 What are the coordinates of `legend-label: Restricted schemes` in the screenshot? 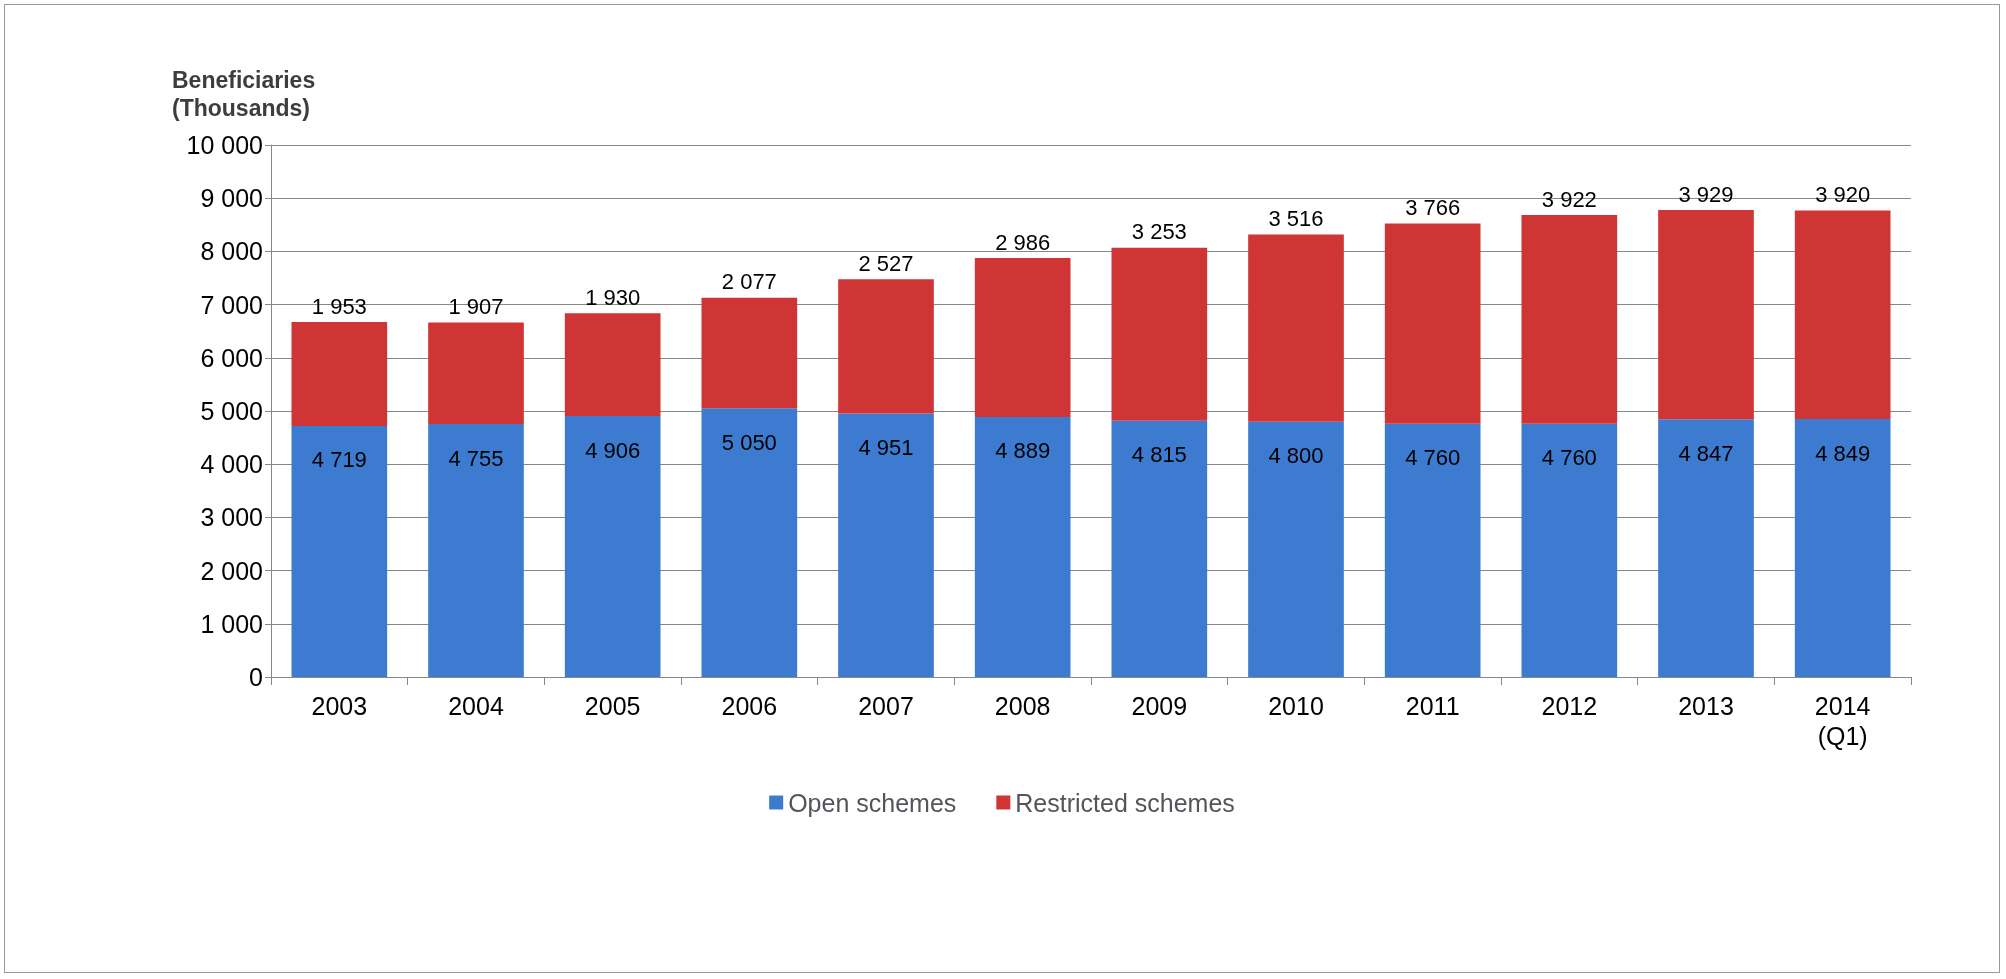 It's located at (1125, 802).